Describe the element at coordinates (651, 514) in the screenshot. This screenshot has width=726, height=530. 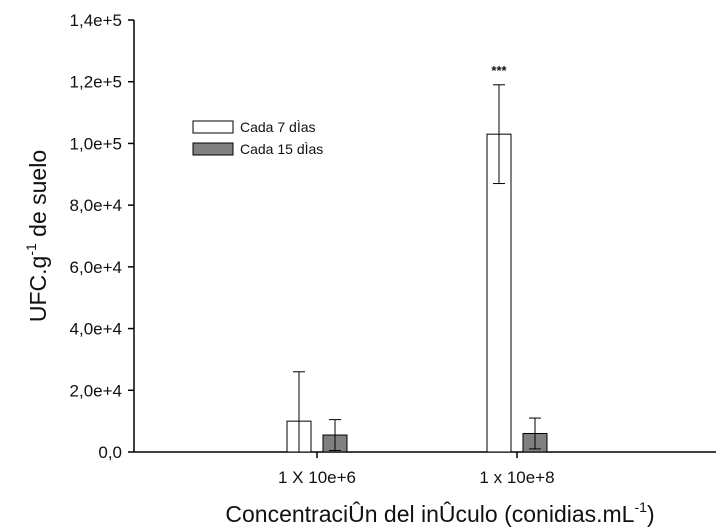
I see `x-axis-title-suffix: )` at that location.